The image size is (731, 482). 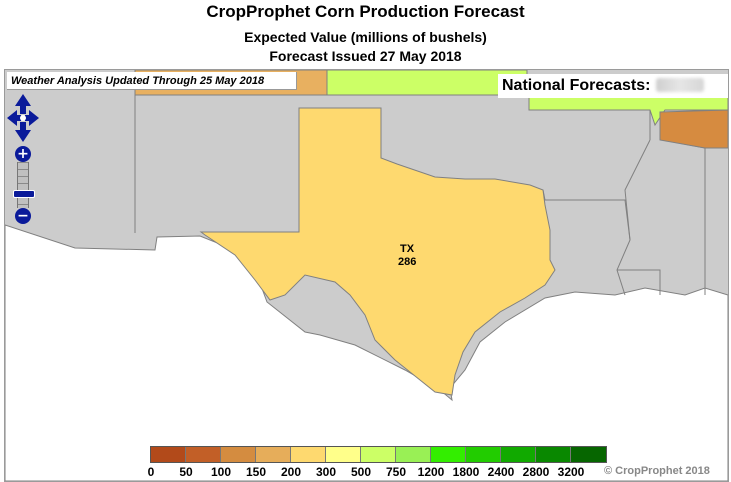 What do you see at coordinates (657, 471) in the screenshot?
I see `copyright-notice: © CropProphet 2018` at bounding box center [657, 471].